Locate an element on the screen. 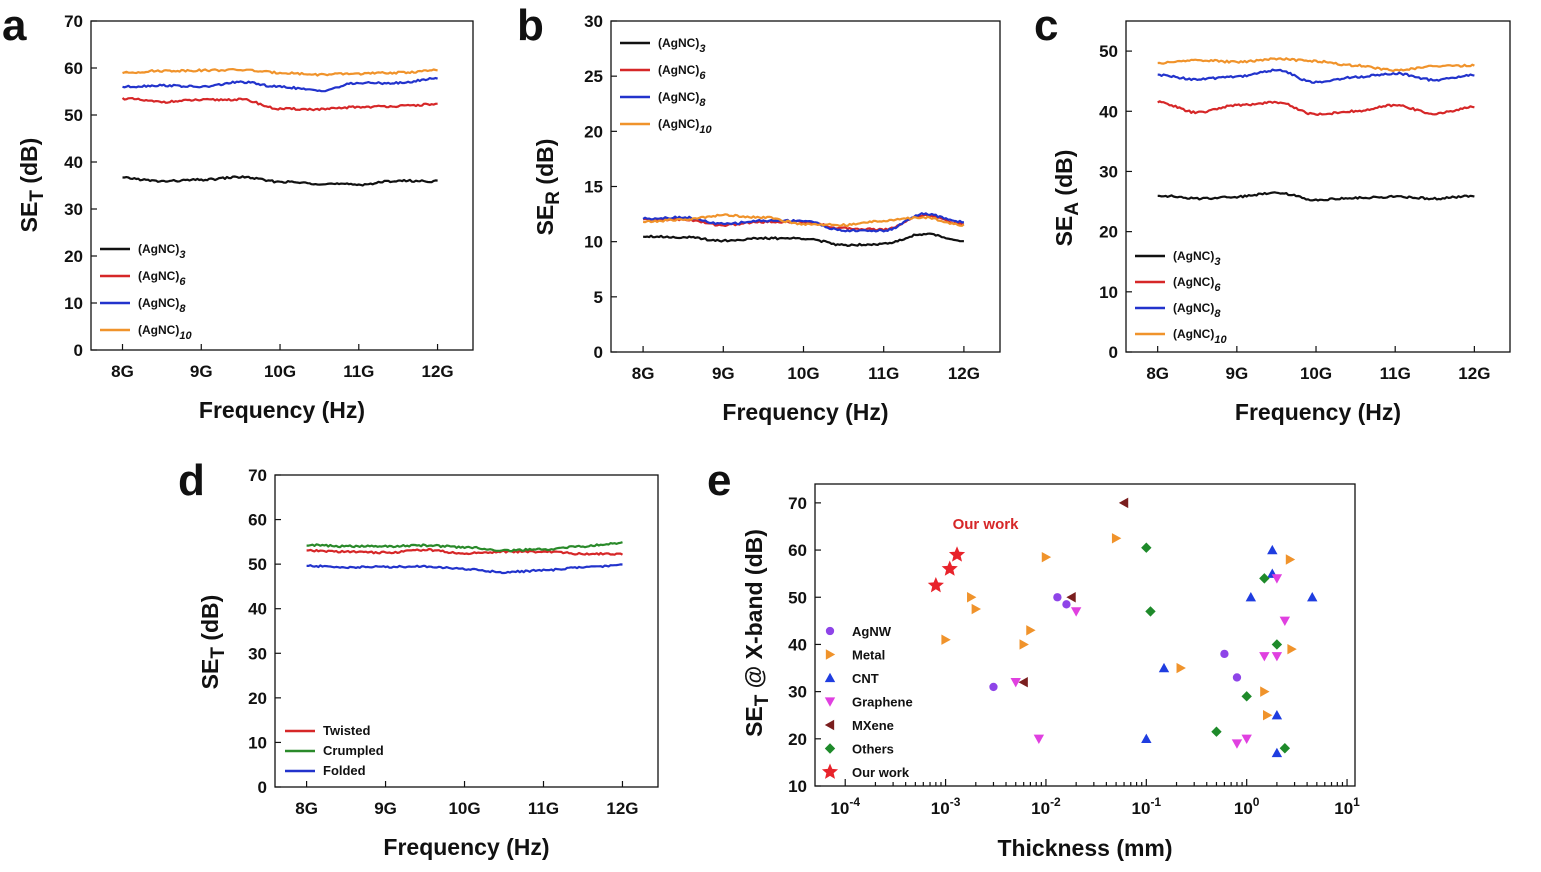 The width and height of the screenshot is (1541, 872). x-tick-label: 10⁻¹ is located at coordinates (1147, 806).